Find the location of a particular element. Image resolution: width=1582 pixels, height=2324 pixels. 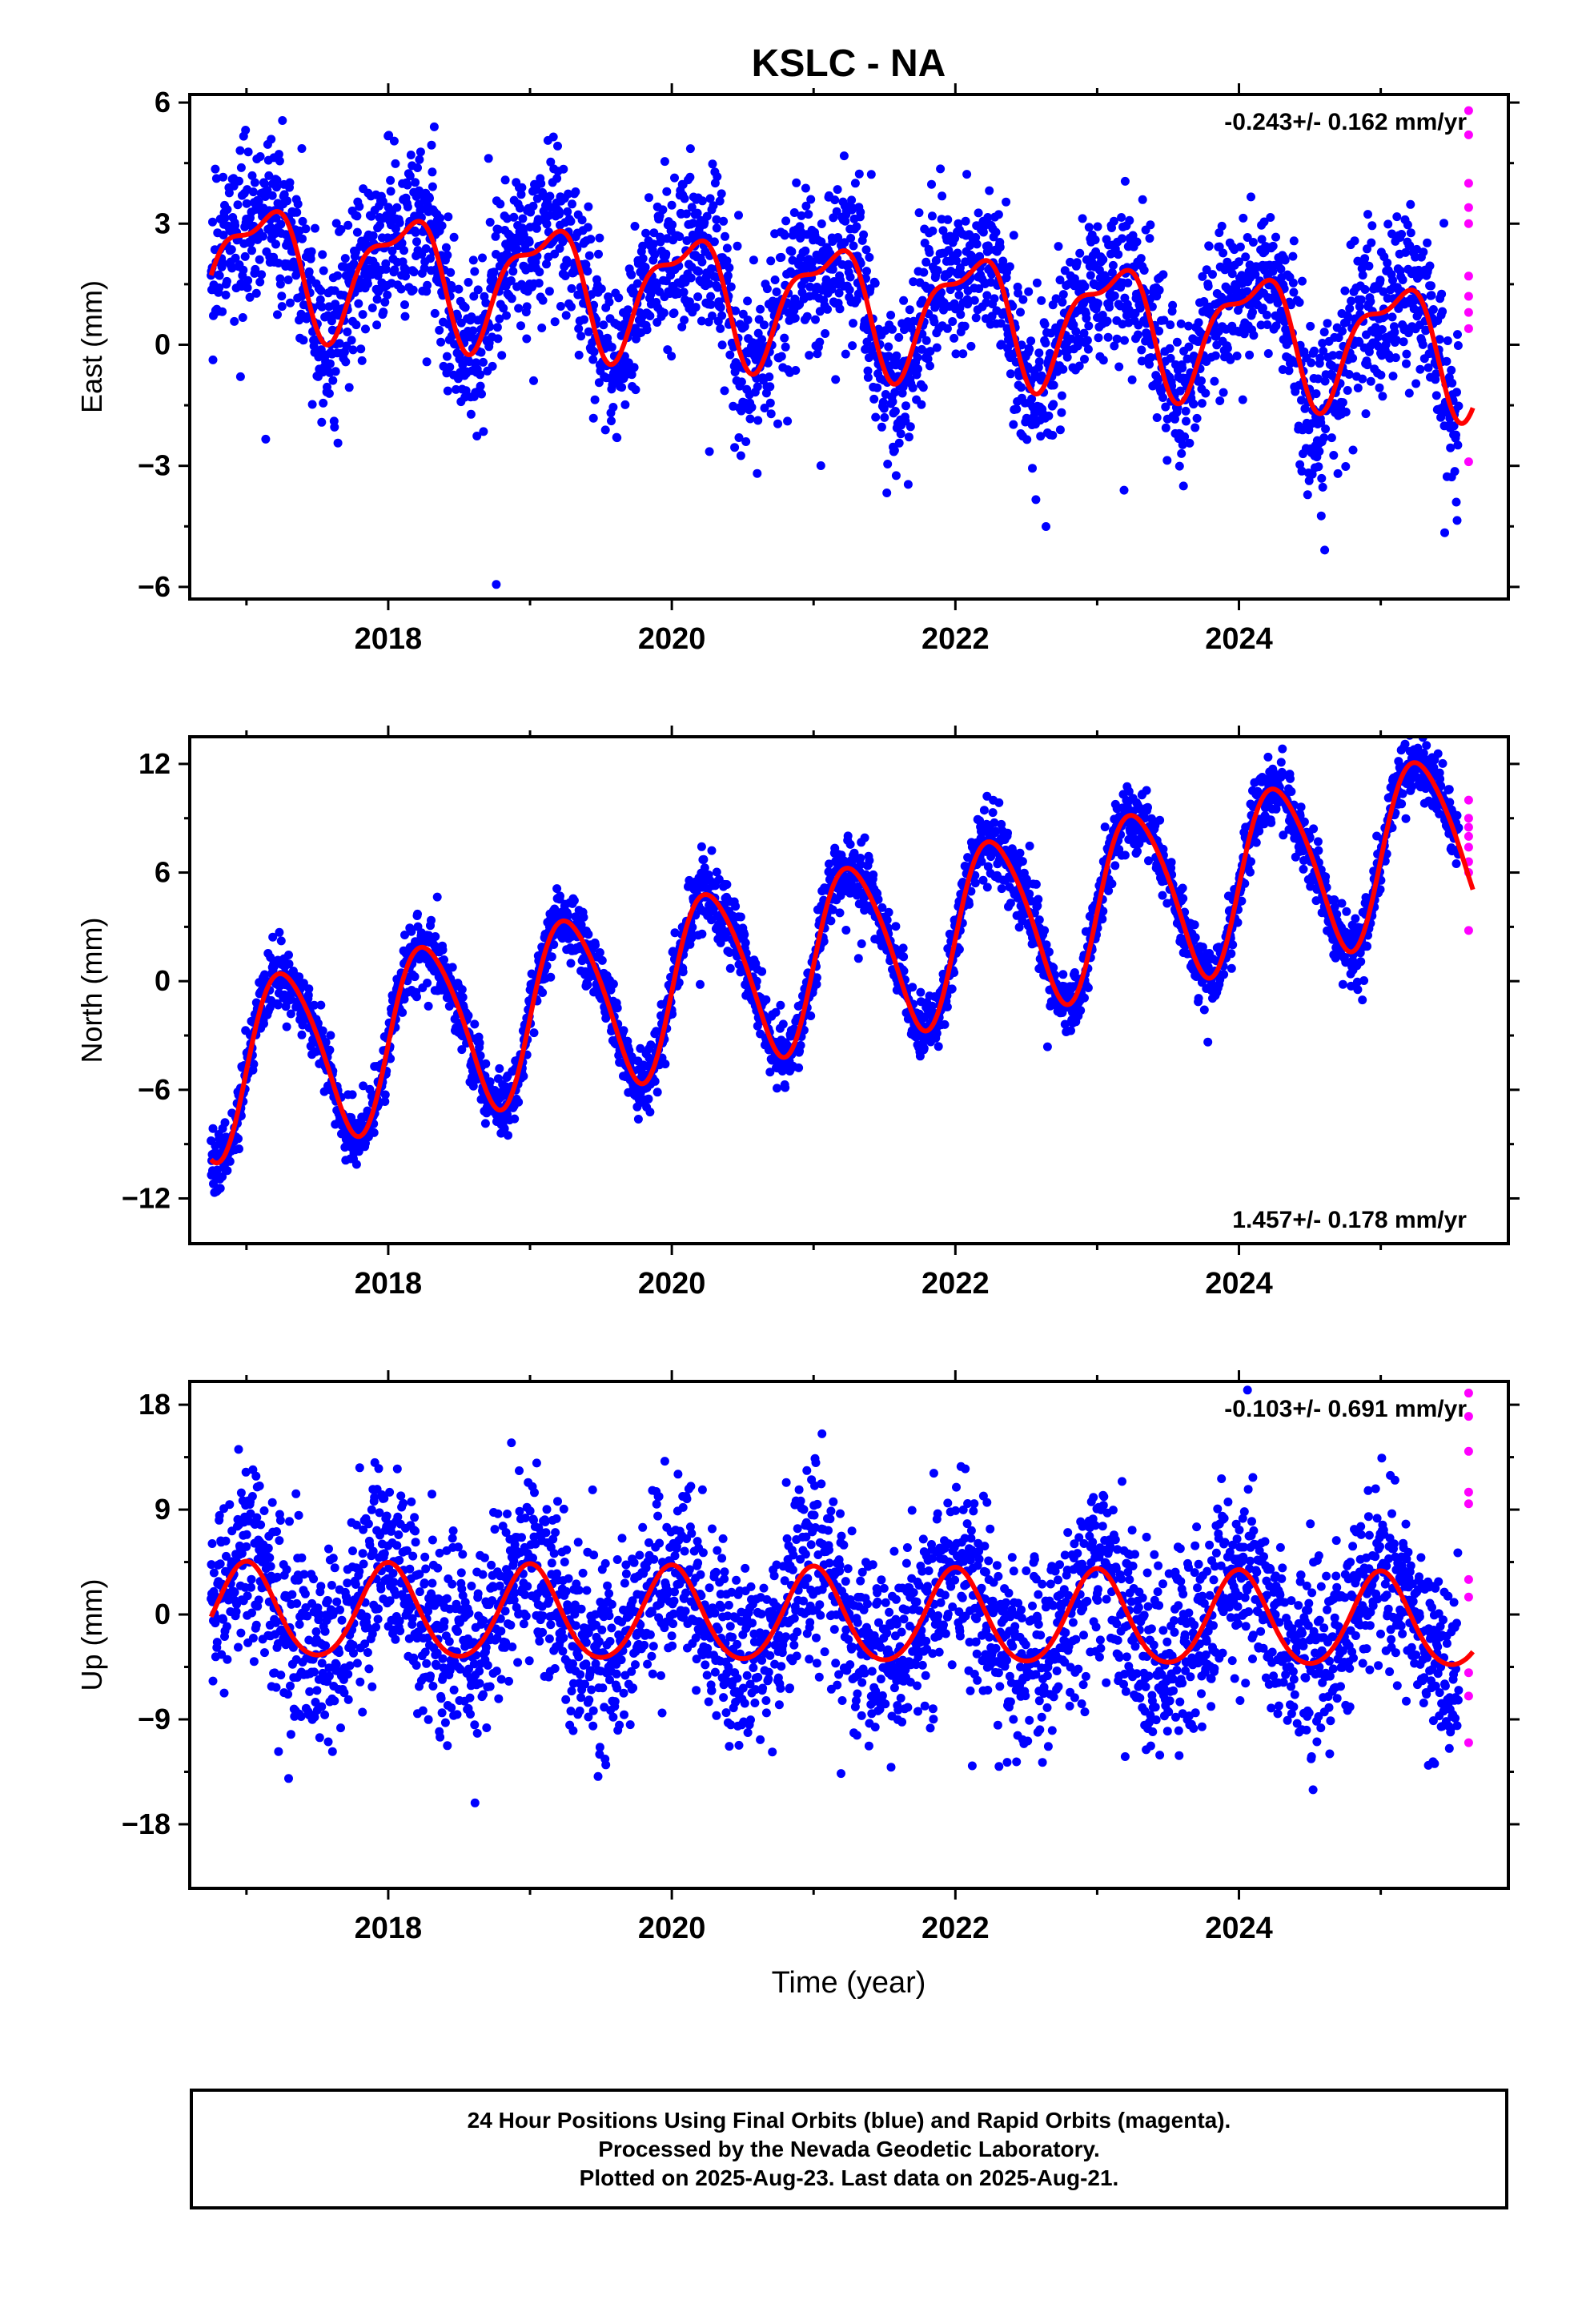

east-ytick-label: −3 is located at coordinates (154, 465).